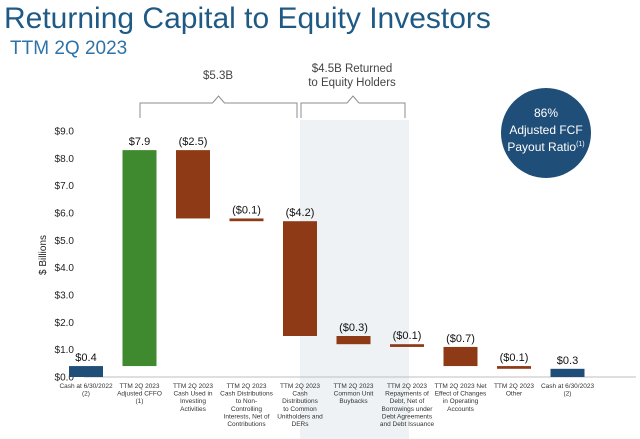 The image size is (640, 439). I want to click on y-tick-label: $5.0, so click(65, 241).